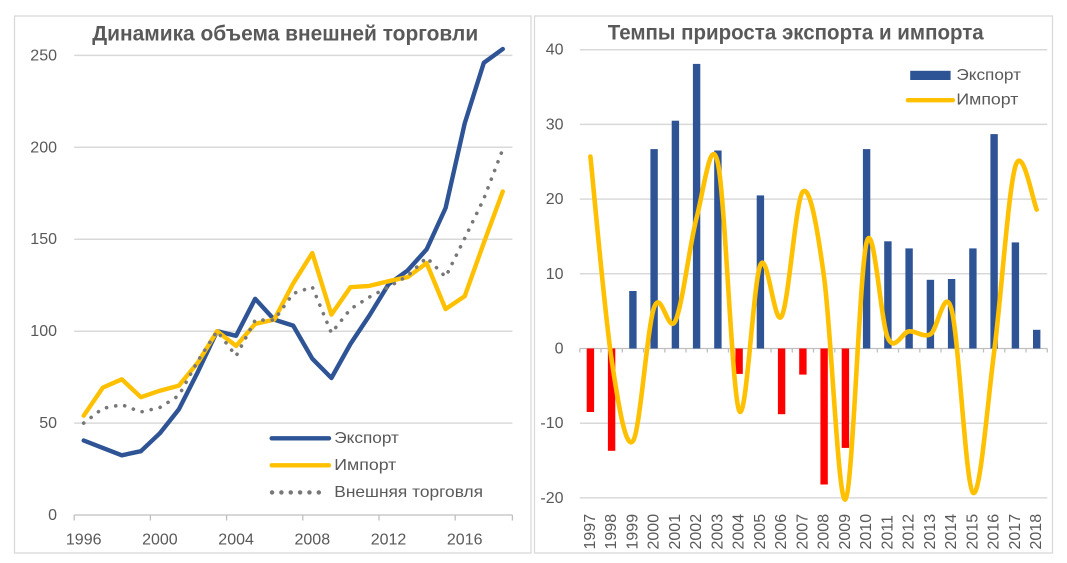 The width and height of the screenshot is (1067, 563). Describe the element at coordinates (555, 50) in the screenshot. I see `svg-text: 40` at that location.